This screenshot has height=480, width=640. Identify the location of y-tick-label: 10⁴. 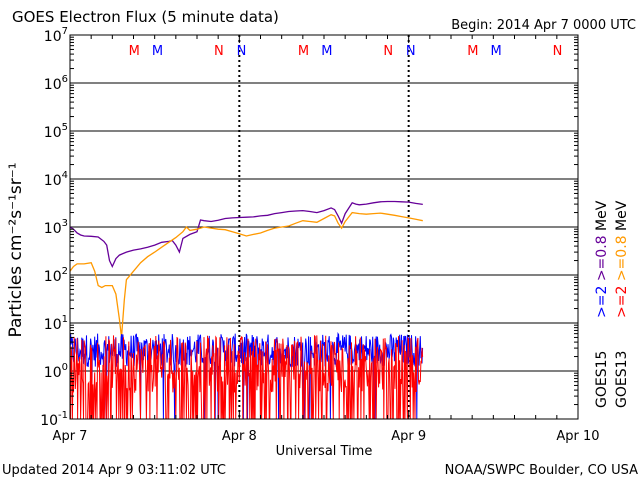
(56, 179).